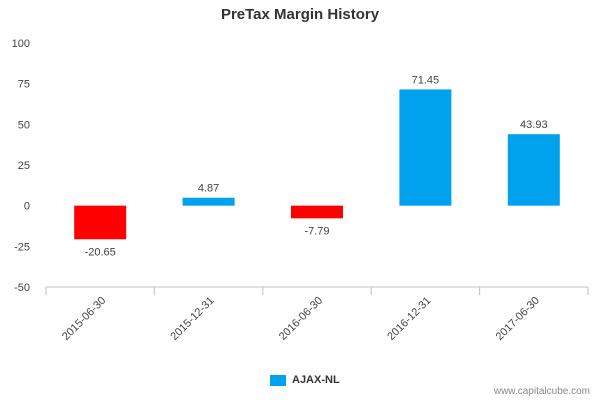 The width and height of the screenshot is (600, 400). What do you see at coordinates (316, 231) in the screenshot?
I see `data-label: -7.79` at bounding box center [316, 231].